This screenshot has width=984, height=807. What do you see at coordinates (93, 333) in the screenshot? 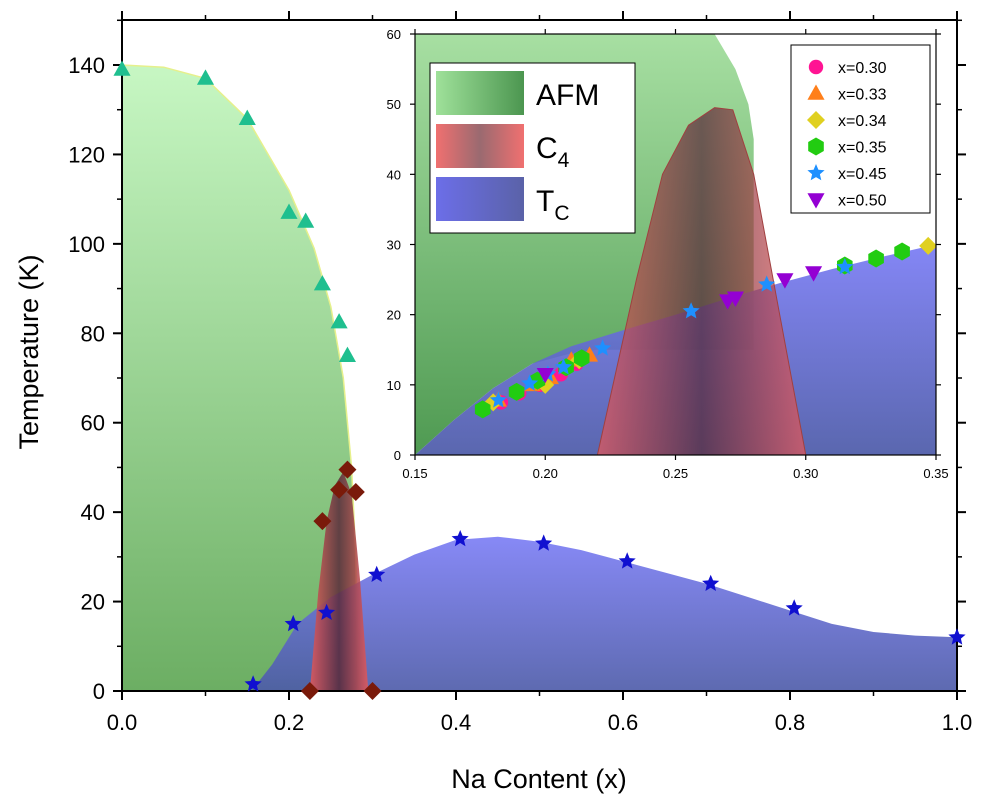
I see `y-tick-label: 80` at bounding box center [93, 333].